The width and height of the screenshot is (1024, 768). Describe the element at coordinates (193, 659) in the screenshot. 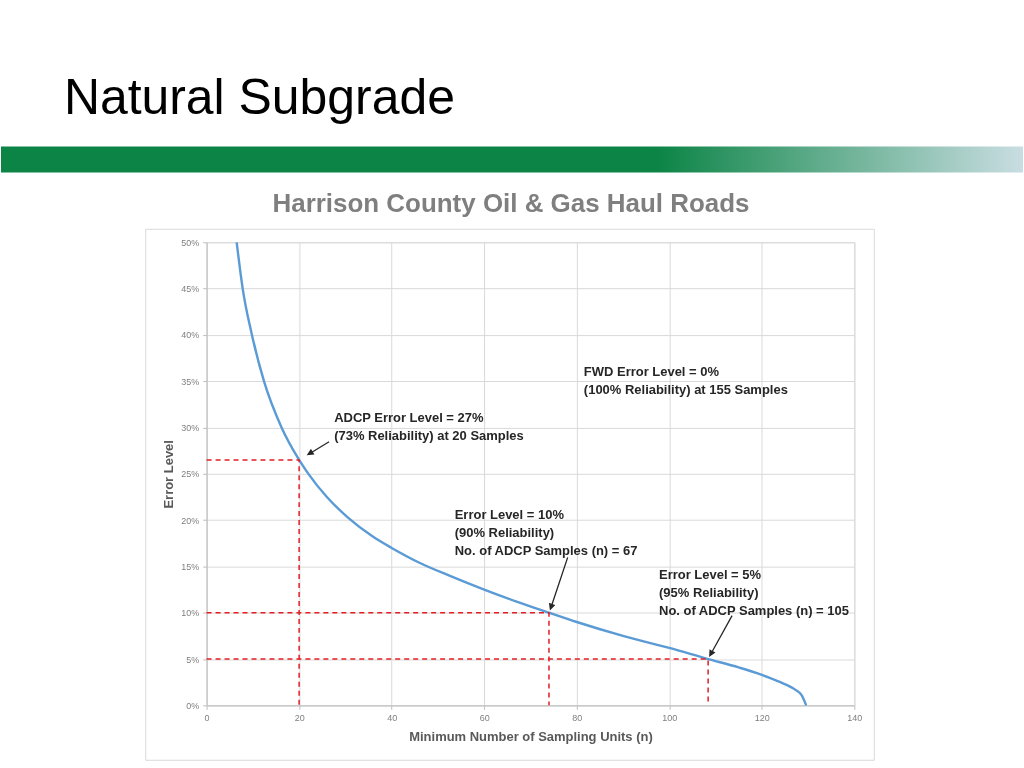

I see `y-tick-label: 5%` at that location.